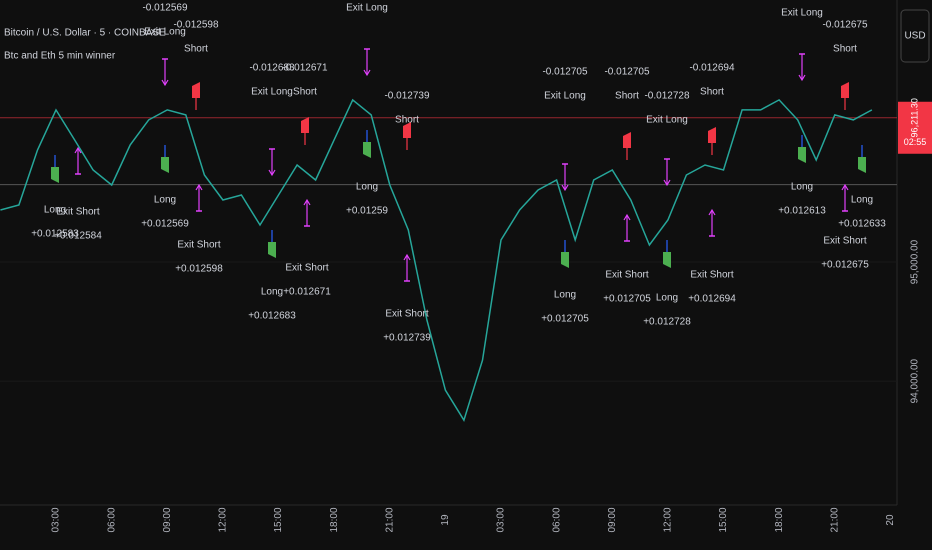 The width and height of the screenshot is (932, 550). Describe the element at coordinates (915, 380) in the screenshot. I see `y-tick-label: 94,000.00` at that location.